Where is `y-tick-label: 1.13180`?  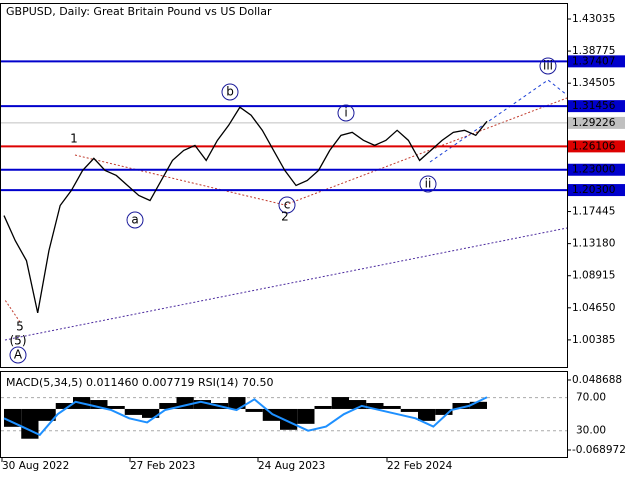
y-tick-label: 1.13180 is located at coordinates (593, 244).